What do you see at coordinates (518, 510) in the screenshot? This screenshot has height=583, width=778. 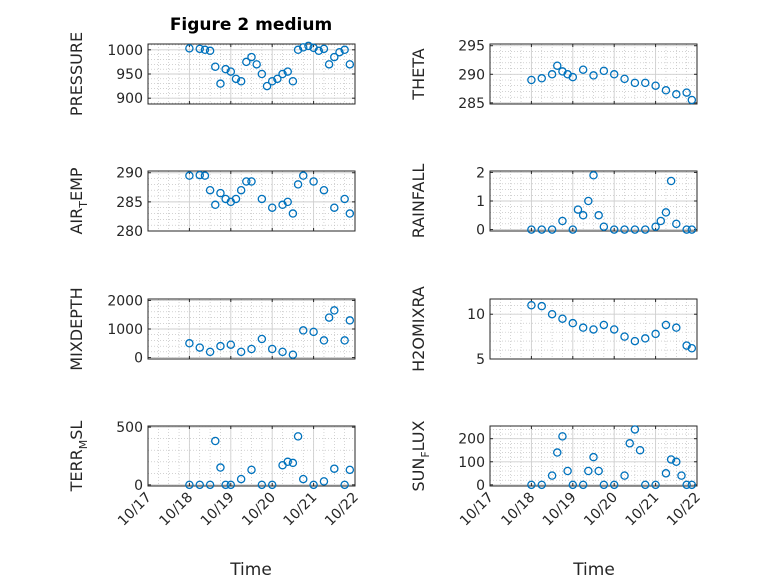 I see `x-tick-label: 10/18` at bounding box center [518, 510].